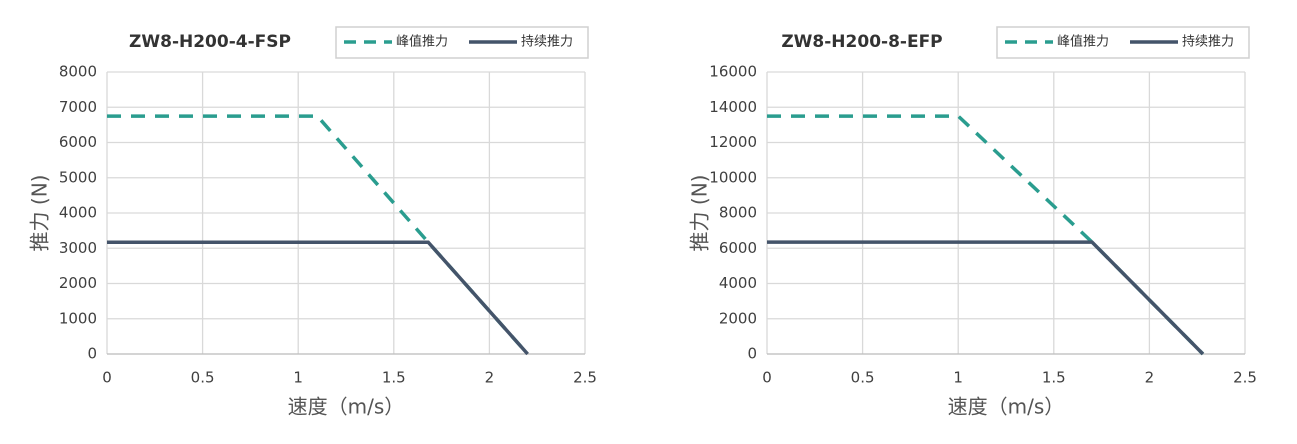 Image resolution: width=1297 pixels, height=444 pixels. Describe the element at coordinates (78, 248) in the screenshot. I see `y-tick-label: 3000` at that location.